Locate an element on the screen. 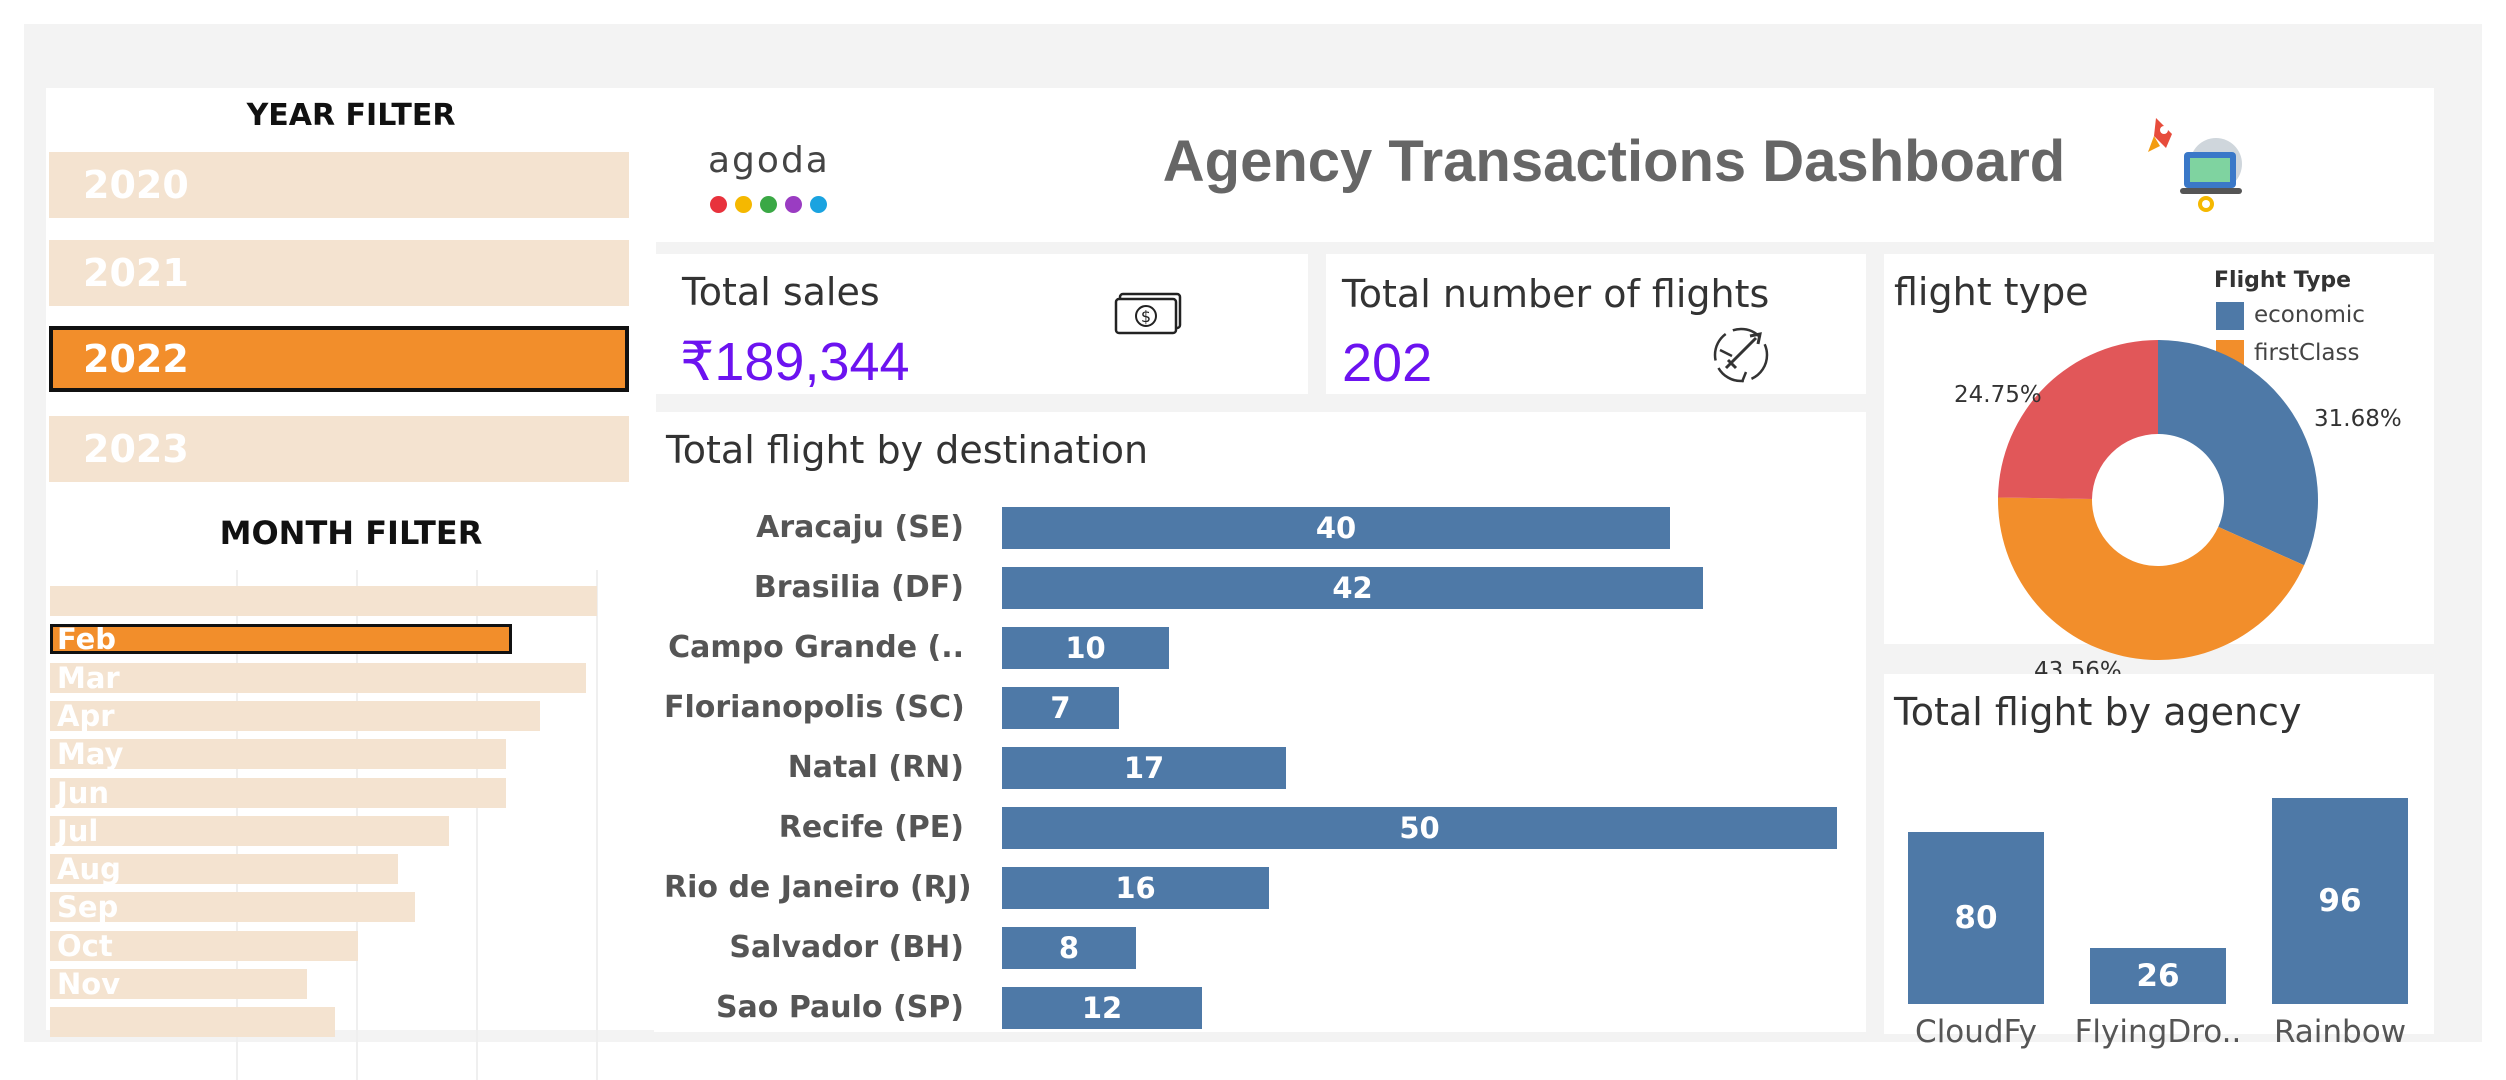 Image resolution: width=2506 pixels, height=1080 pixels. globe-plane-icon is located at coordinates (1741, 355).